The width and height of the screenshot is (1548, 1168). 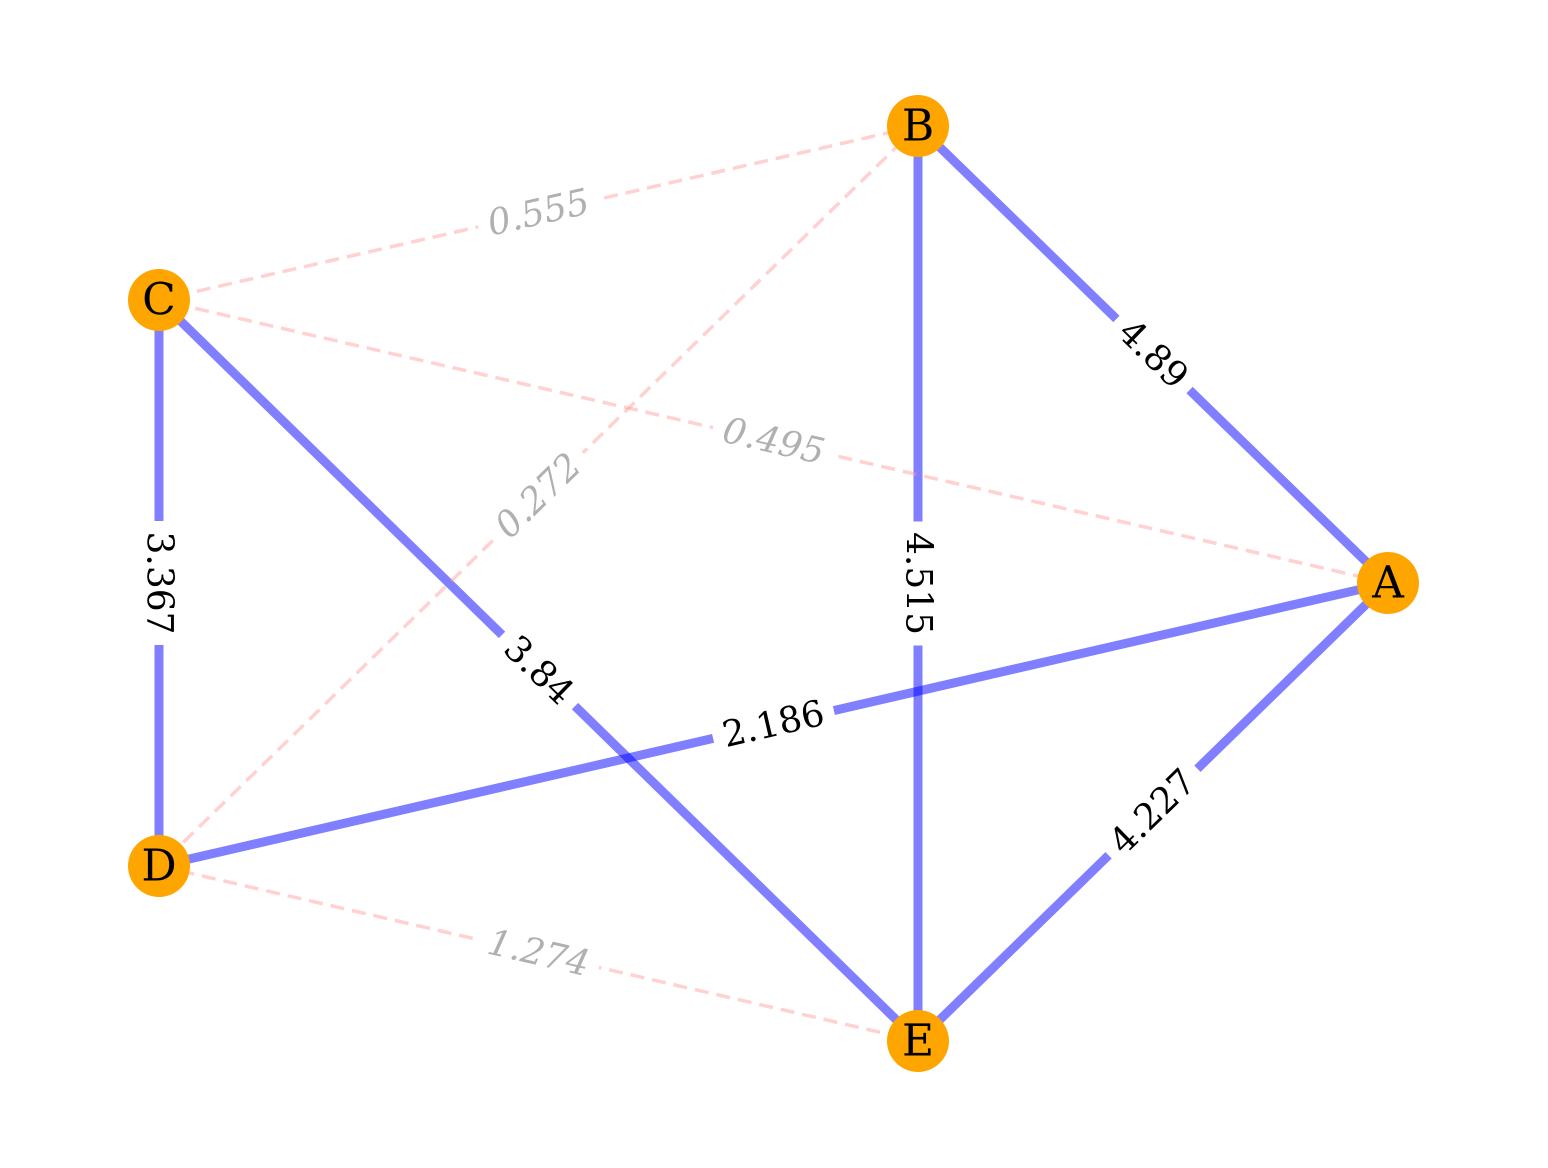 I want to click on edge-label-group-B-C: 0.555, so click(x=538, y=213).